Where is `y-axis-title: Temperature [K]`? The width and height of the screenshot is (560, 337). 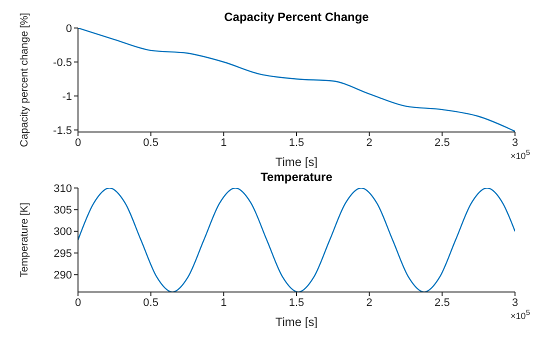 y-axis-title: Temperature [K] is located at coordinates (24, 240).